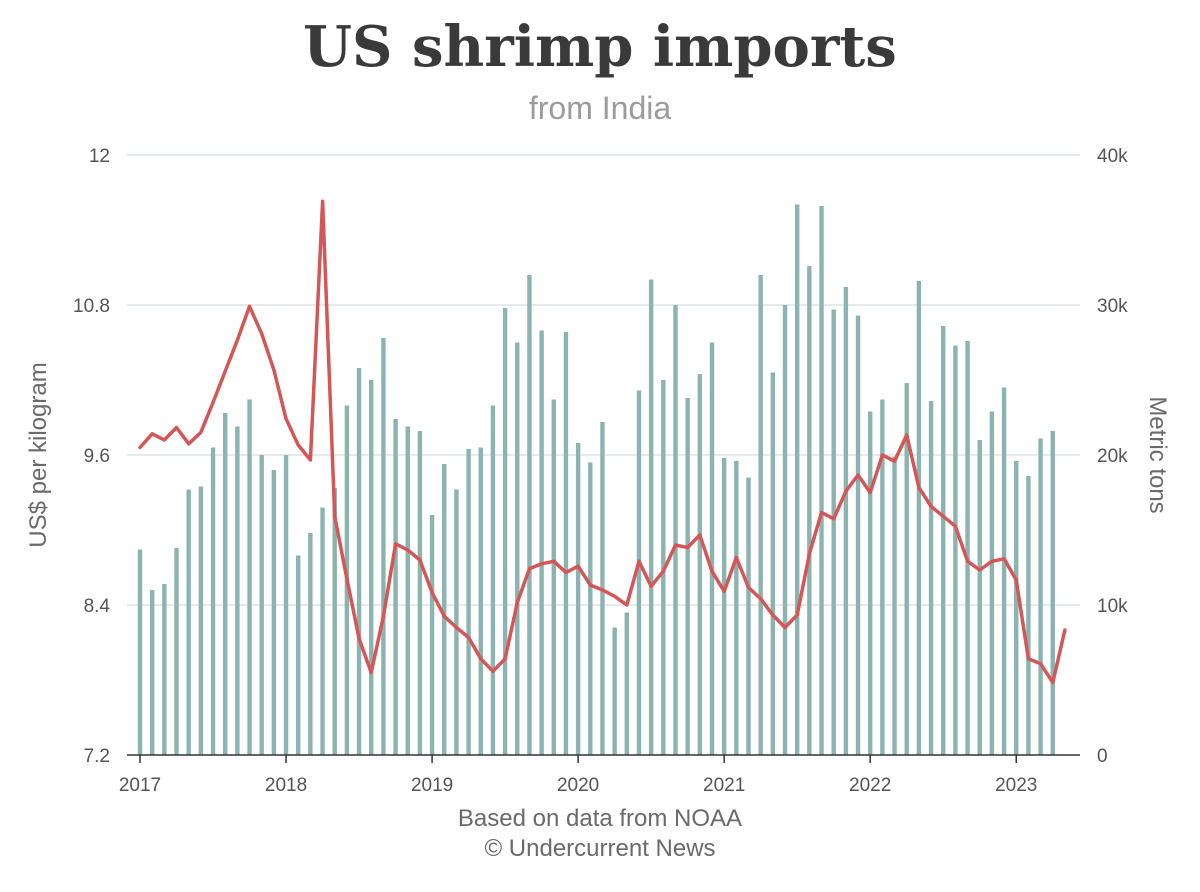 The image size is (1200, 892). Describe the element at coordinates (91, 306) in the screenshot. I see `y-tick-left-label: 10.8` at that location.